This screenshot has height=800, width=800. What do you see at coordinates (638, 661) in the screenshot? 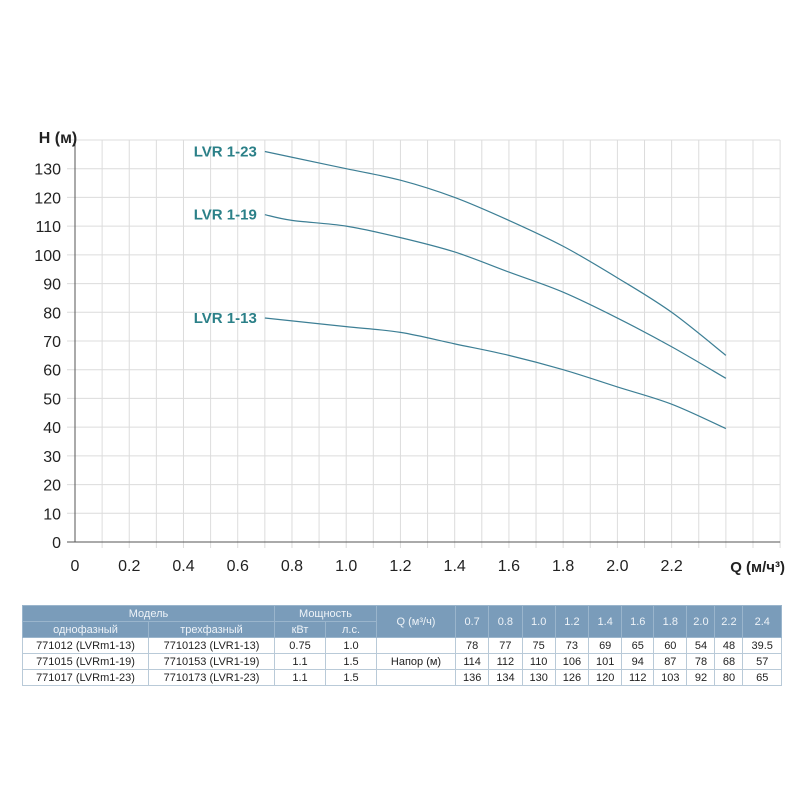
I see `head-value: 94` at bounding box center [638, 661].